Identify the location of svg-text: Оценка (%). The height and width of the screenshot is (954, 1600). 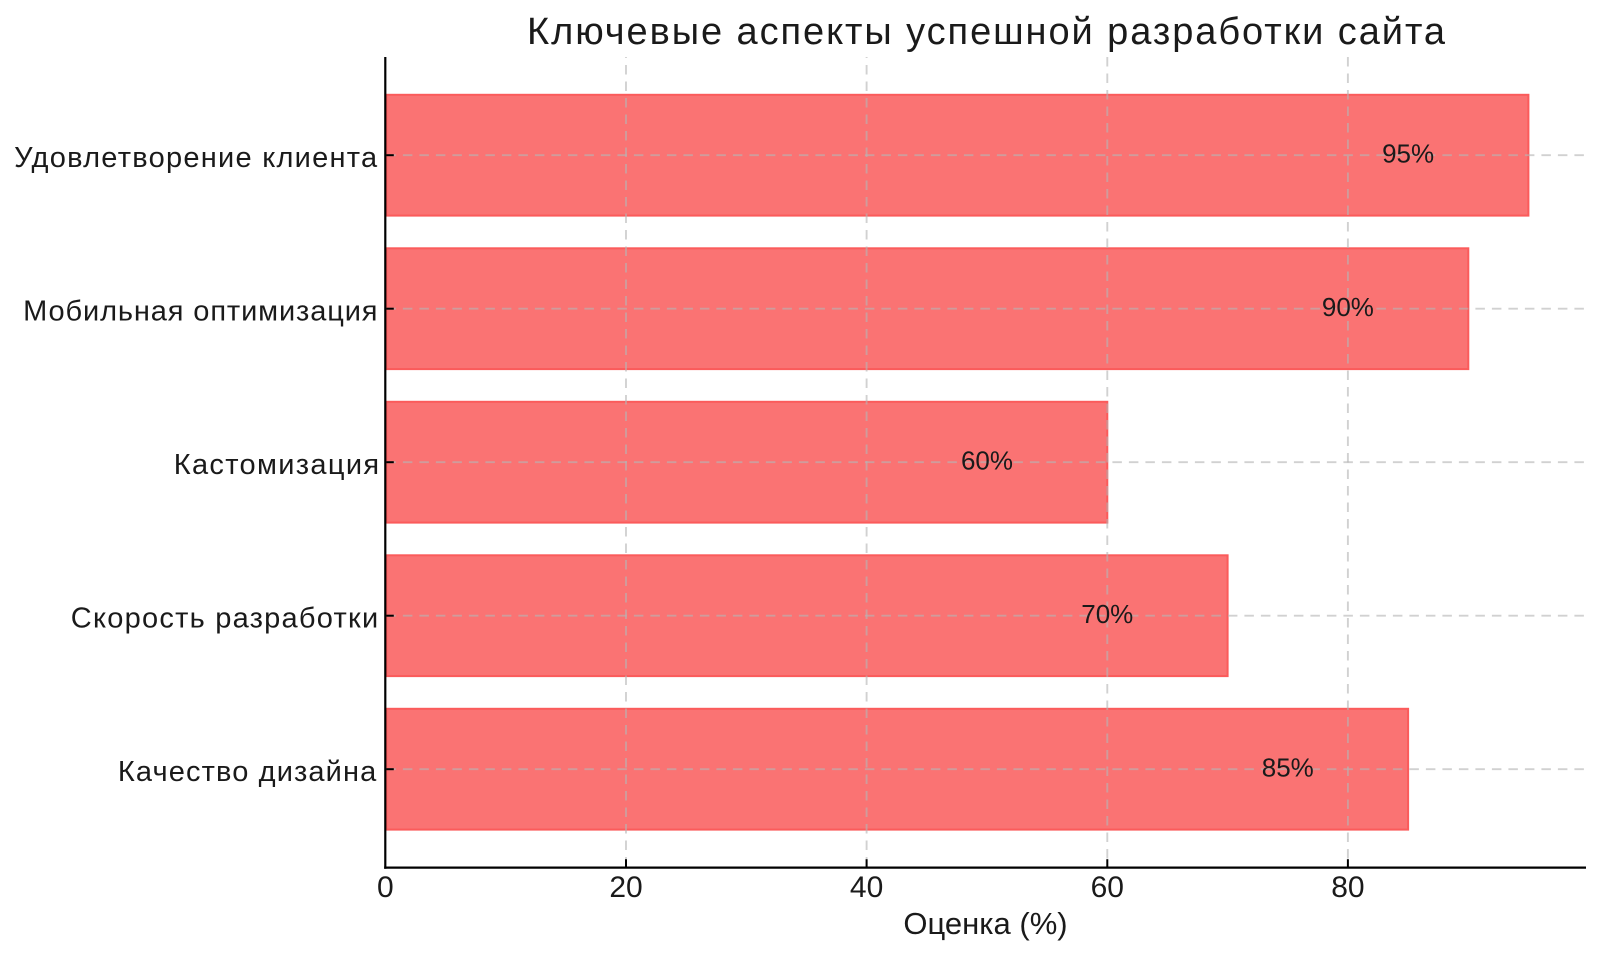
(985, 923).